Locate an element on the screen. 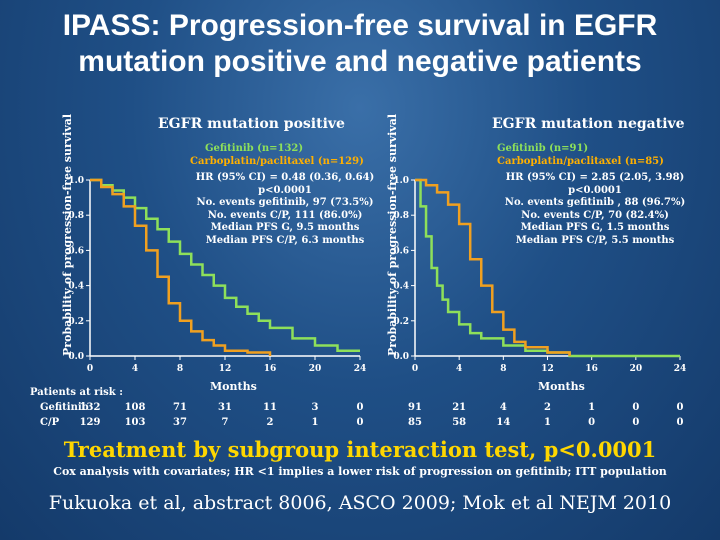  legend-gefitinib-positive: Gefitinib (n=132) is located at coordinates (254, 148).